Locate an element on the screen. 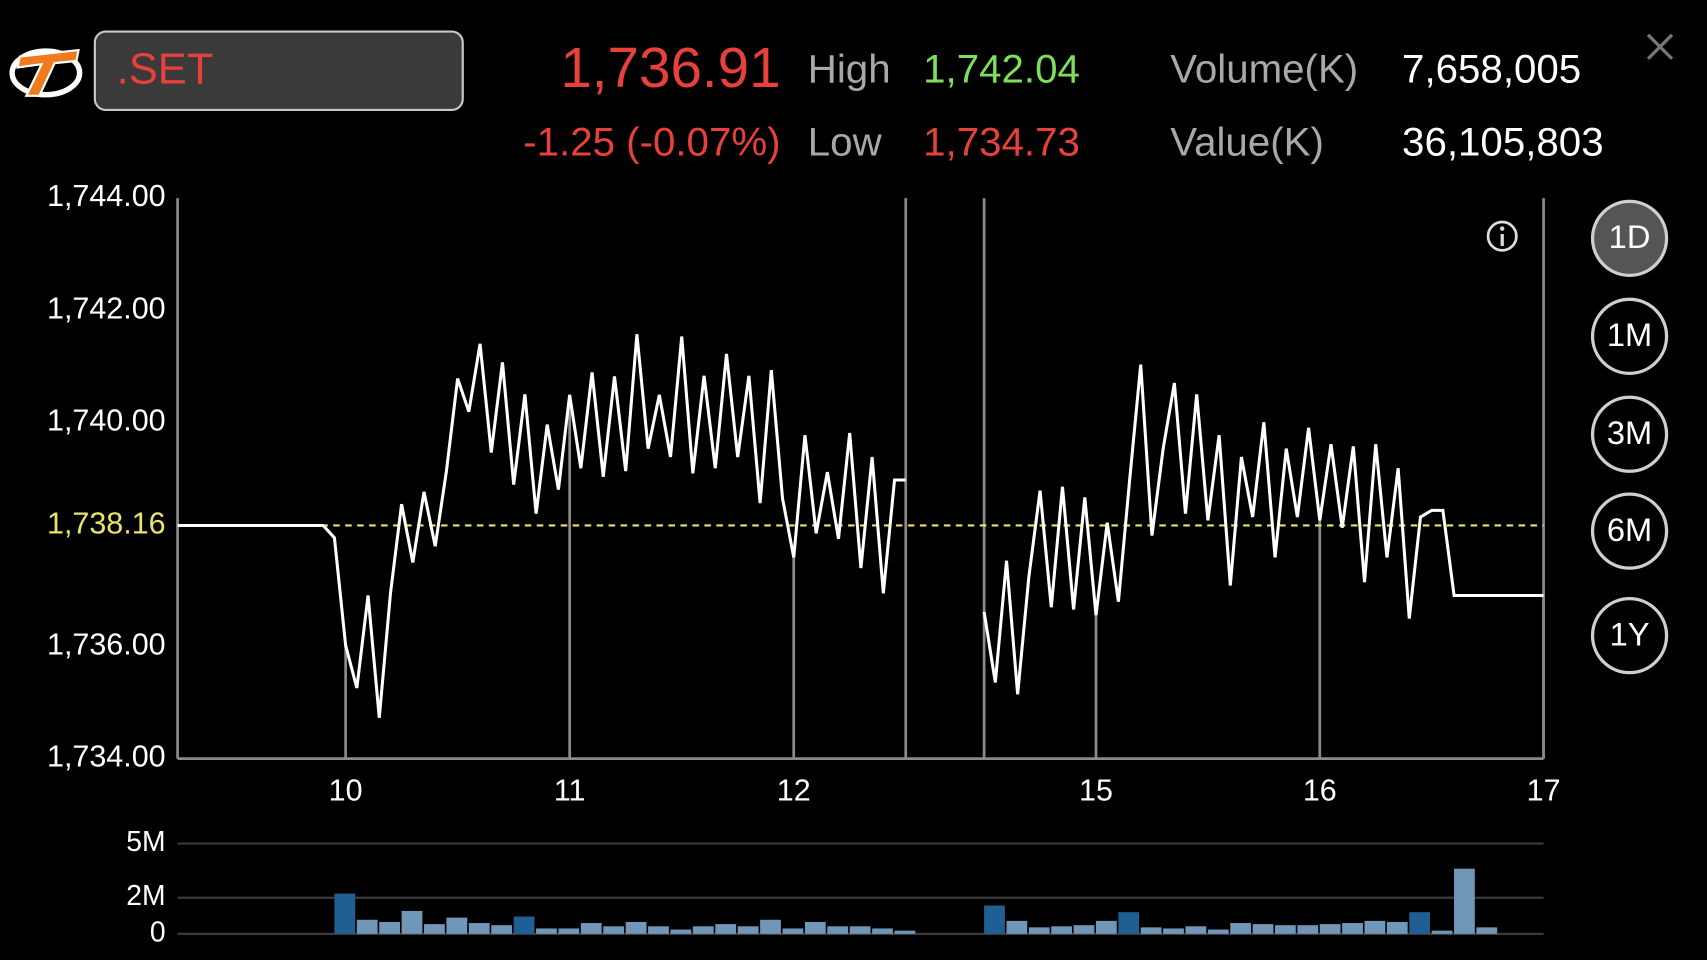 The height and width of the screenshot is (960, 1707). period-button-label: 3M is located at coordinates (1629, 432).